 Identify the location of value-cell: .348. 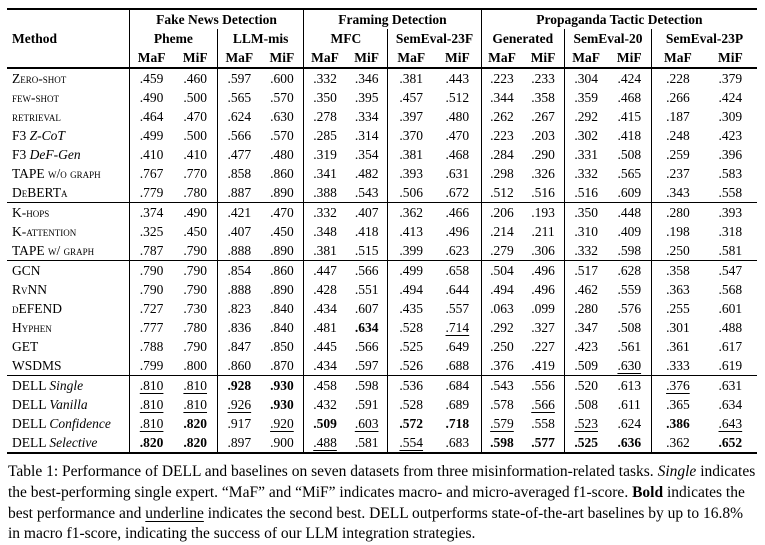
(324, 231).